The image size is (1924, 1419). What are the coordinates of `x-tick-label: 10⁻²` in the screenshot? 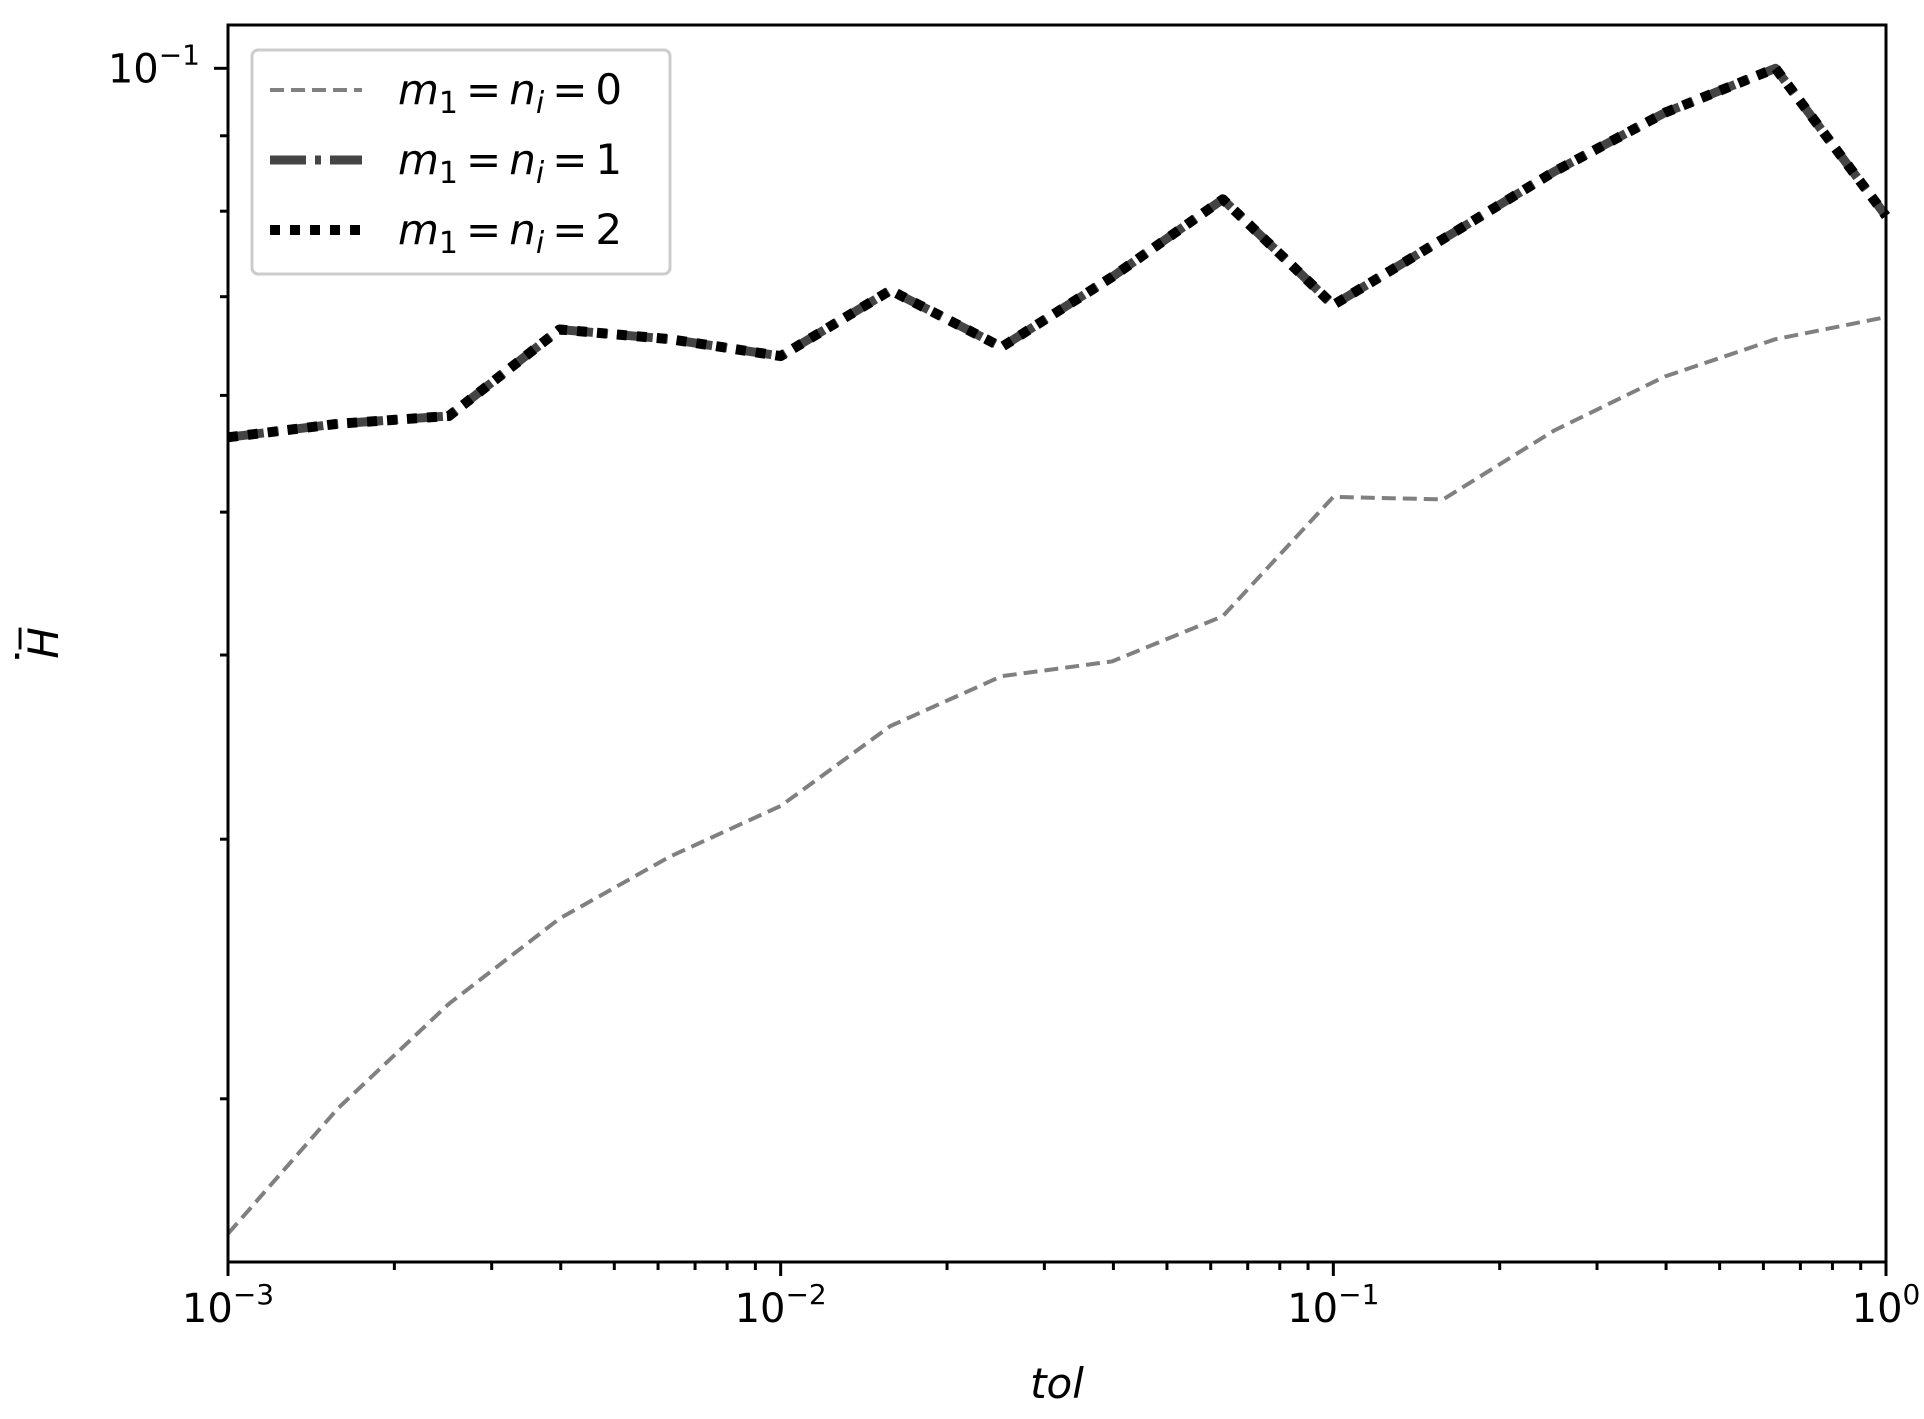 It's located at (781, 1305).